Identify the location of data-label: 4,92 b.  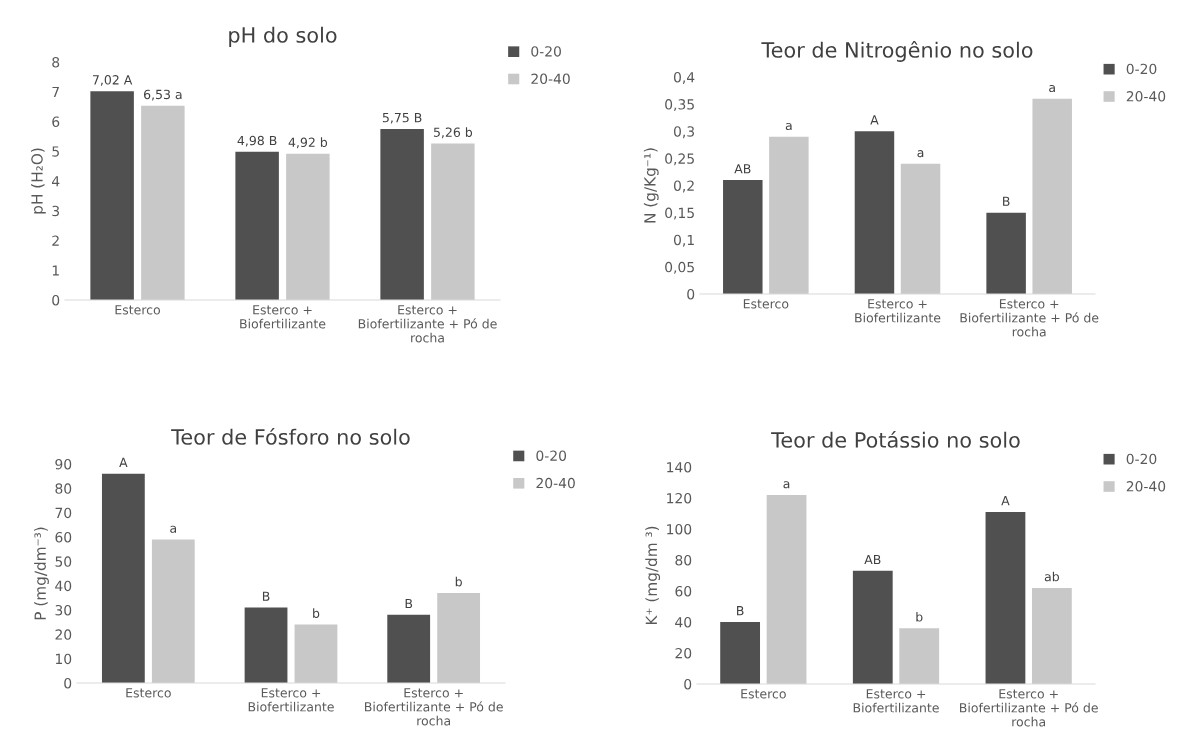
(308, 143).